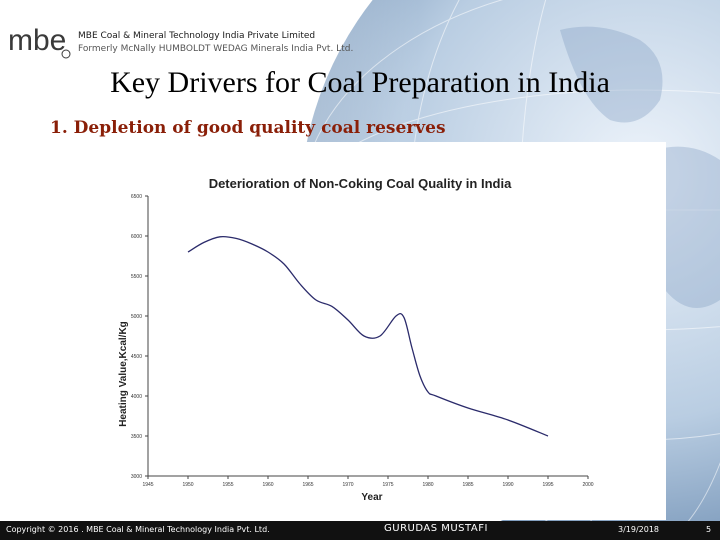 This screenshot has width=720, height=540. What do you see at coordinates (709, 529) in the screenshot?
I see `footer-page-number: 5` at bounding box center [709, 529].